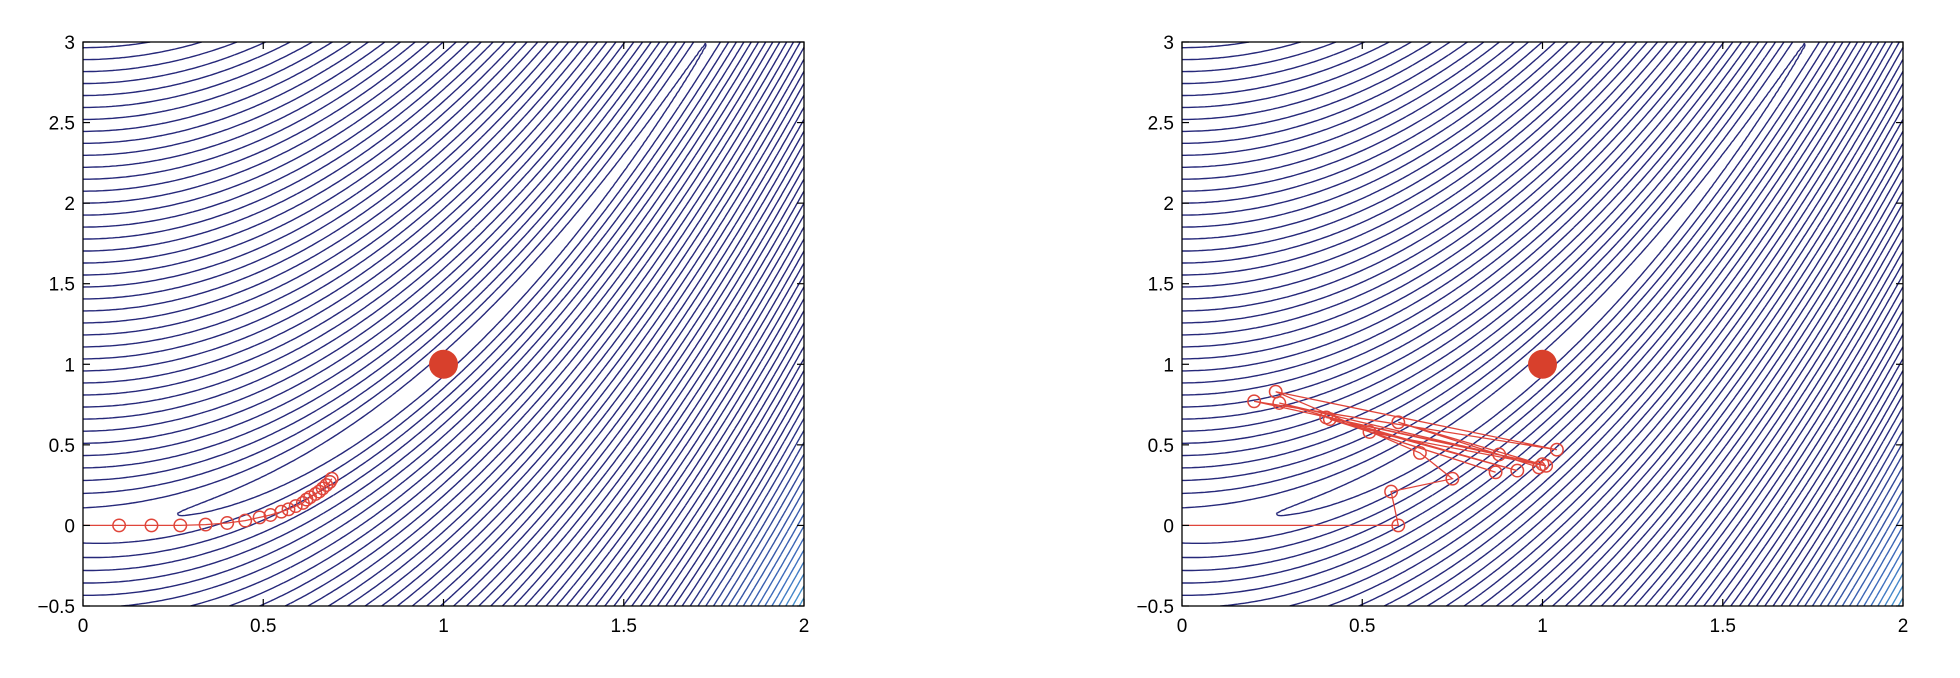  I want to click on y-tick-label: 2, so click(69, 204).